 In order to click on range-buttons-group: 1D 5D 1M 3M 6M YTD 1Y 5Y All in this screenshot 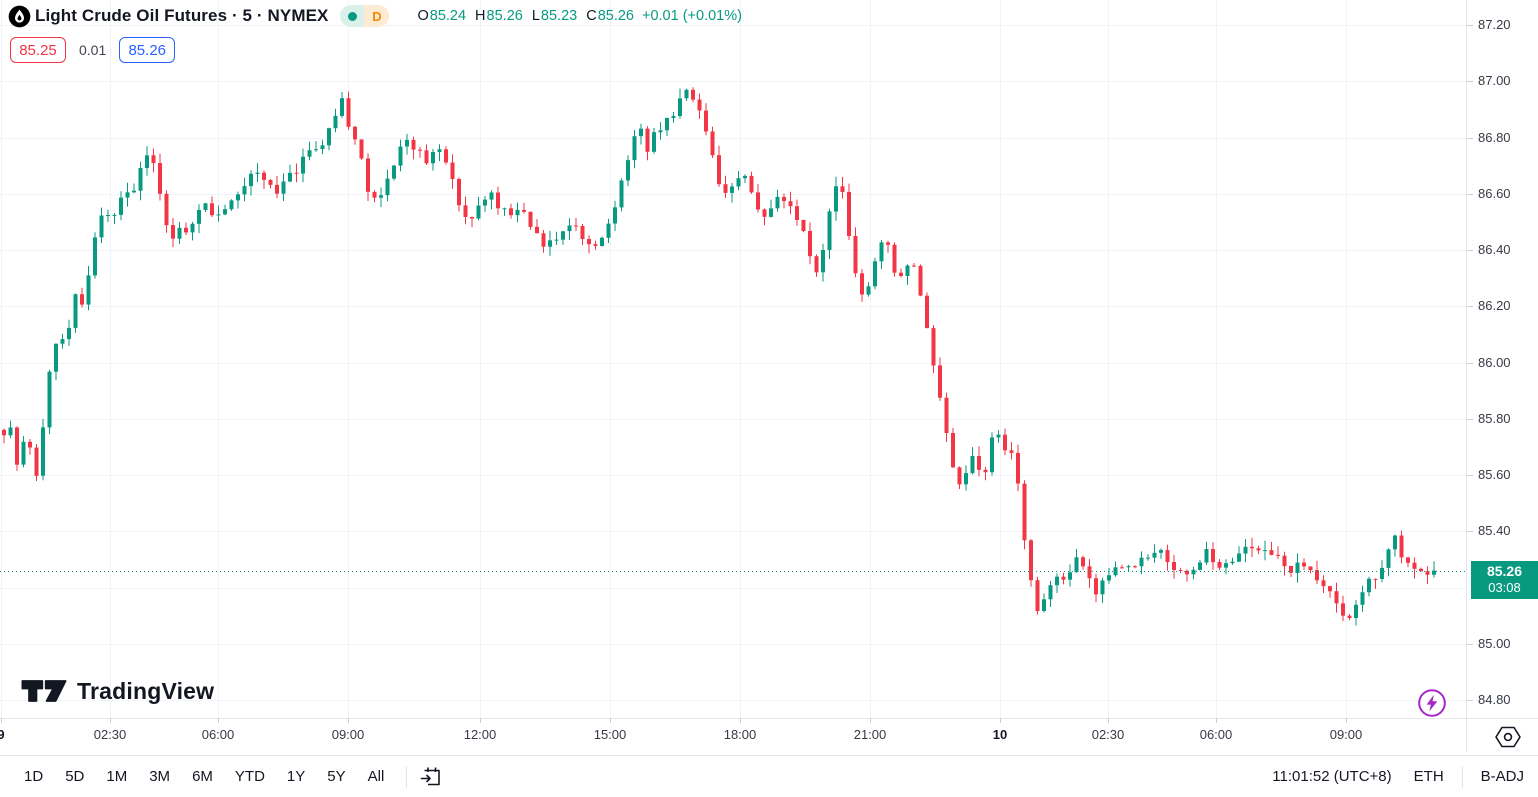, I will do `click(211, 776)`.